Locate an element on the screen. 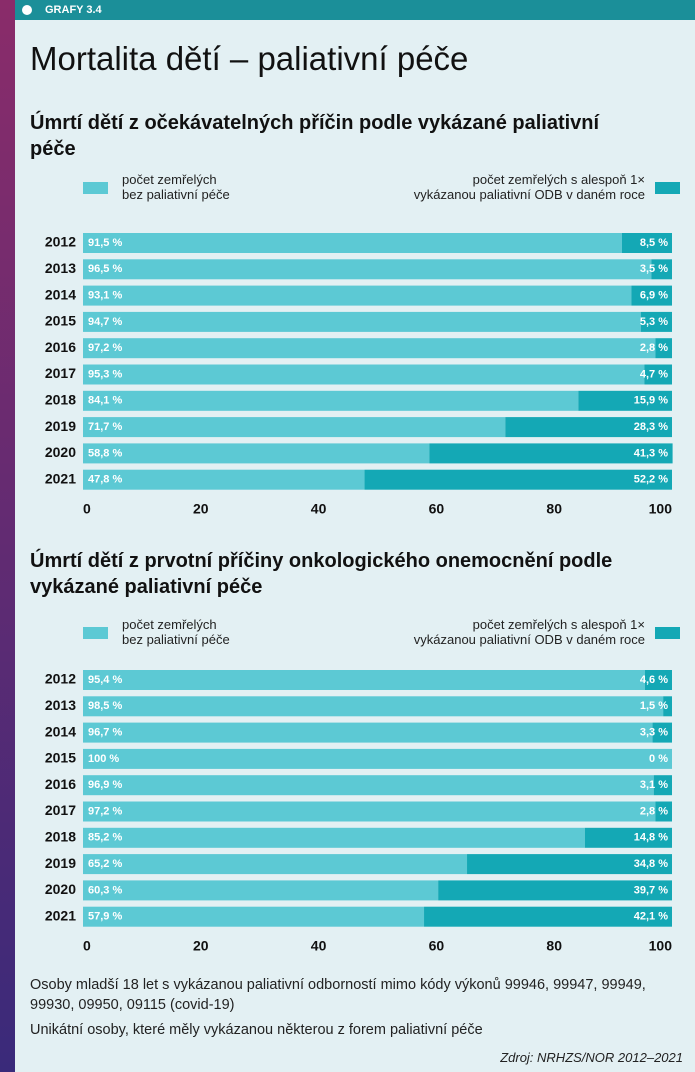 This screenshot has height=1072, width=695. value-label: 6,9 % is located at coordinates (654, 296).